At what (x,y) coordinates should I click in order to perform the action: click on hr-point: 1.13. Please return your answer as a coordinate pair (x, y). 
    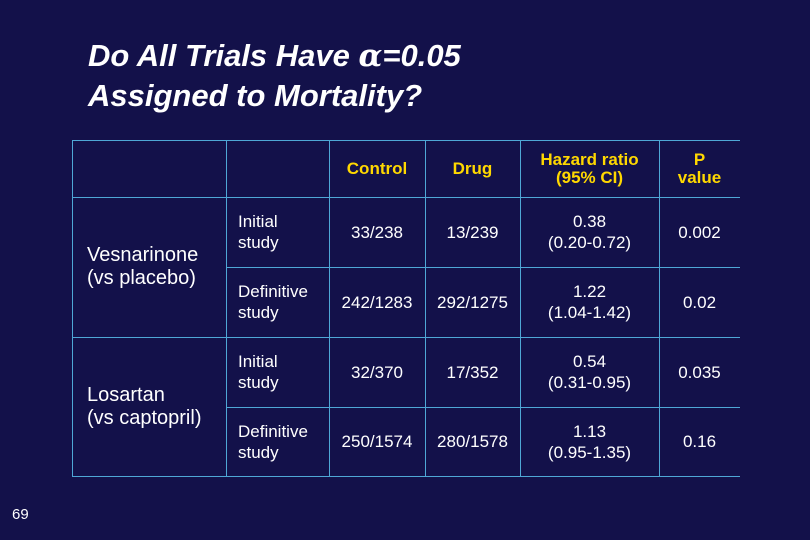
    Looking at the image, I should click on (589, 431).